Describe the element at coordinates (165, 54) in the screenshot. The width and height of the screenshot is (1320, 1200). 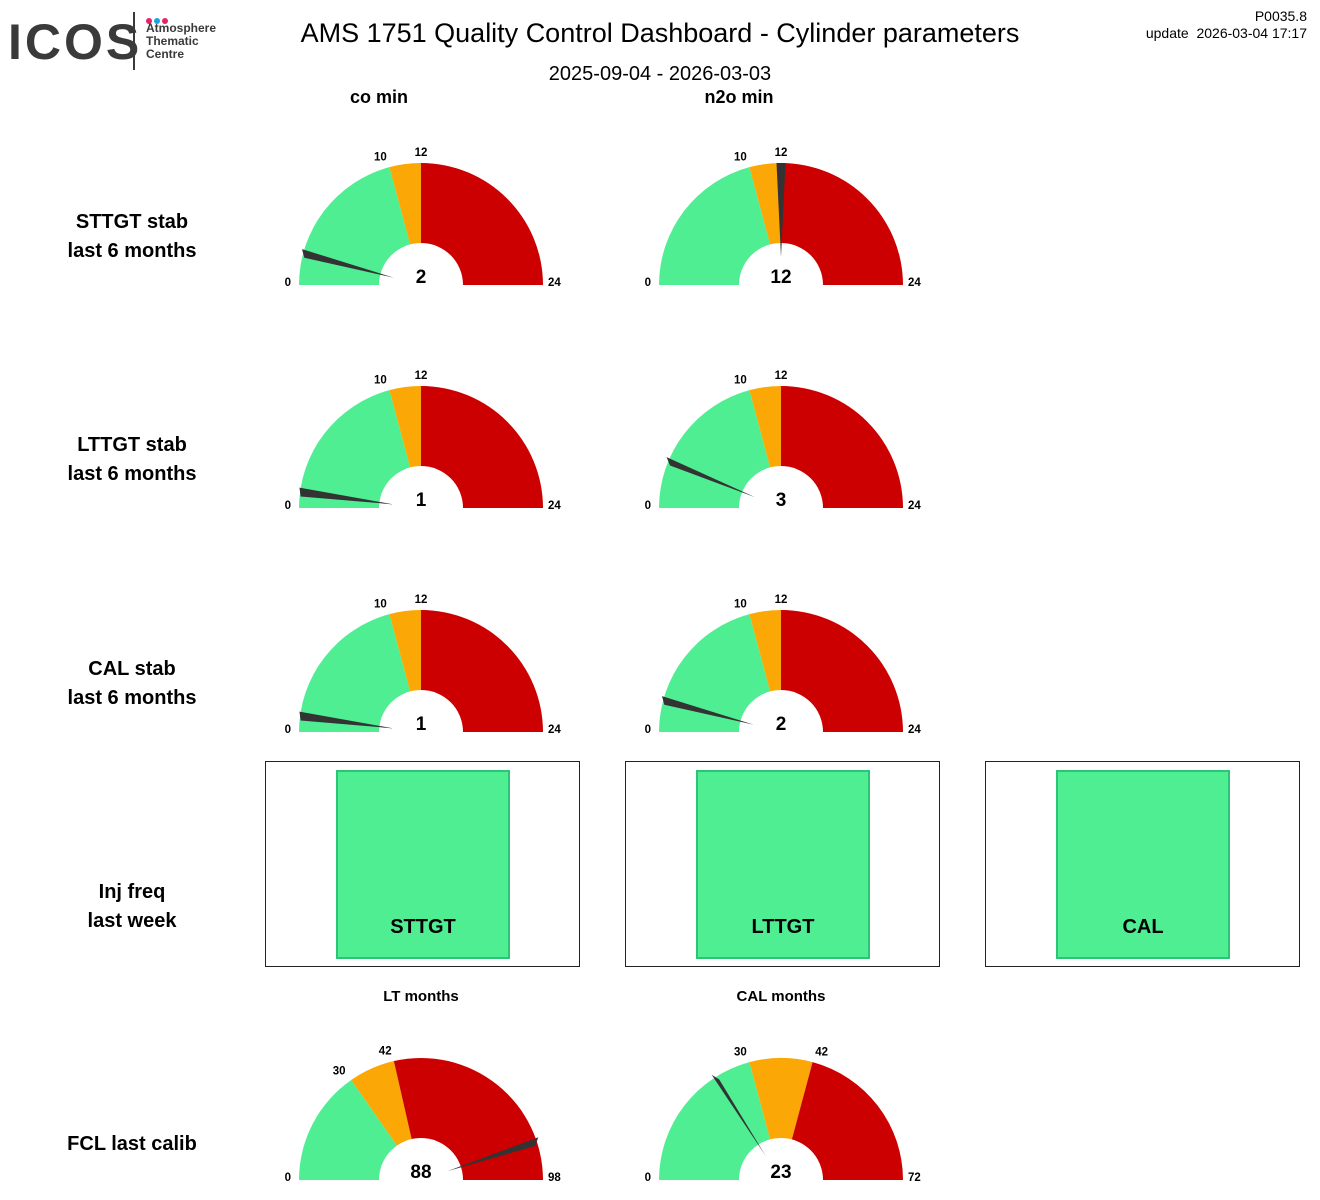
I see `logo-sub-line: Centre` at that location.